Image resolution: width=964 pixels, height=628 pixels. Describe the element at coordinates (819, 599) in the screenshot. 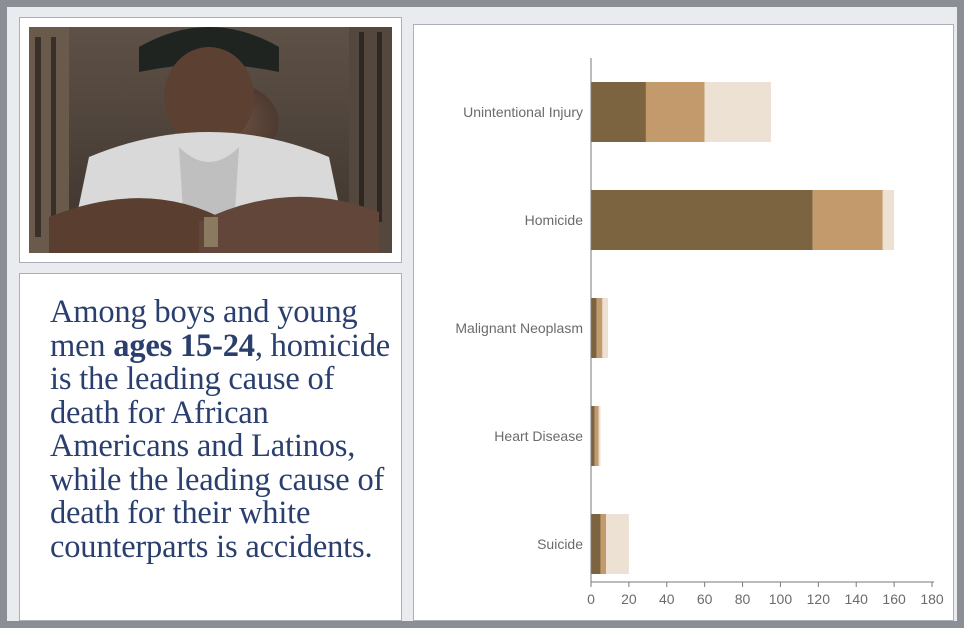

I see `x-tick-label-7: 120` at that location.